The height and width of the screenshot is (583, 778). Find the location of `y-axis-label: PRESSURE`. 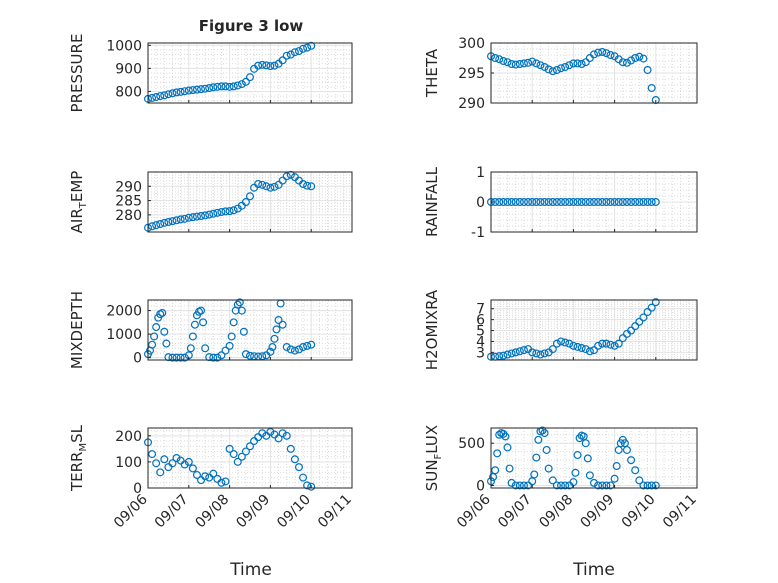

y-axis-label: PRESSURE is located at coordinates (77, 73).